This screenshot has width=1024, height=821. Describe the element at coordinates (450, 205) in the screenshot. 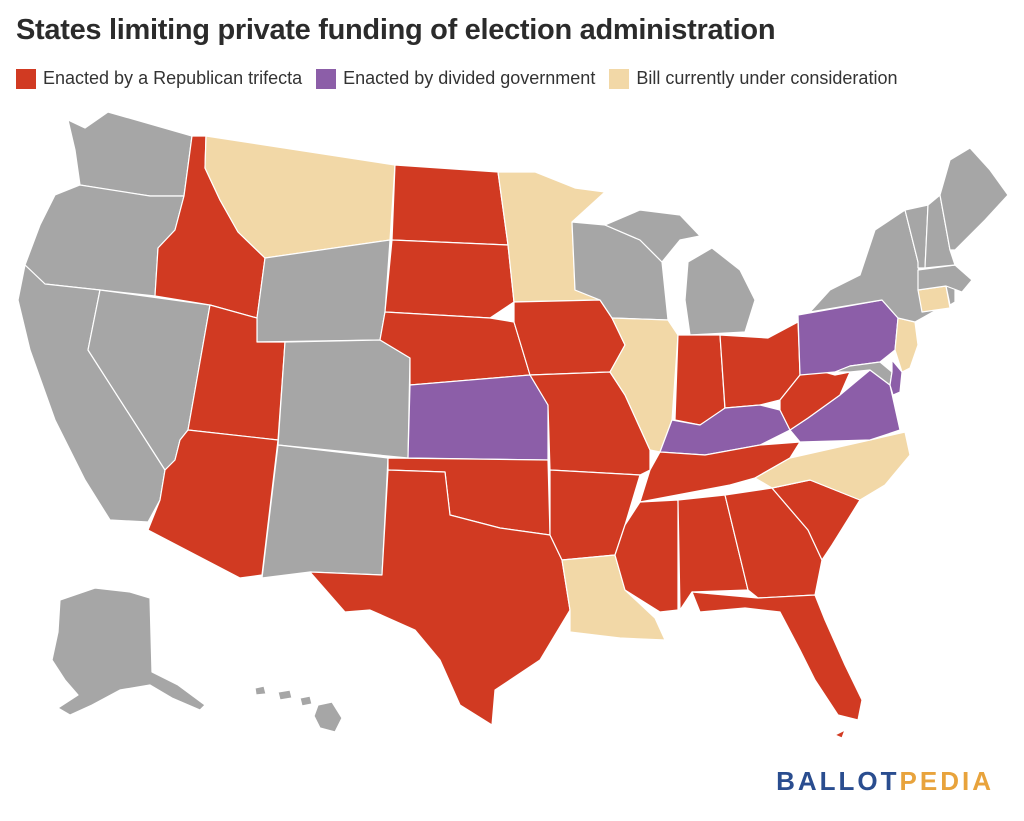

I see `state-north-dakota` at that location.